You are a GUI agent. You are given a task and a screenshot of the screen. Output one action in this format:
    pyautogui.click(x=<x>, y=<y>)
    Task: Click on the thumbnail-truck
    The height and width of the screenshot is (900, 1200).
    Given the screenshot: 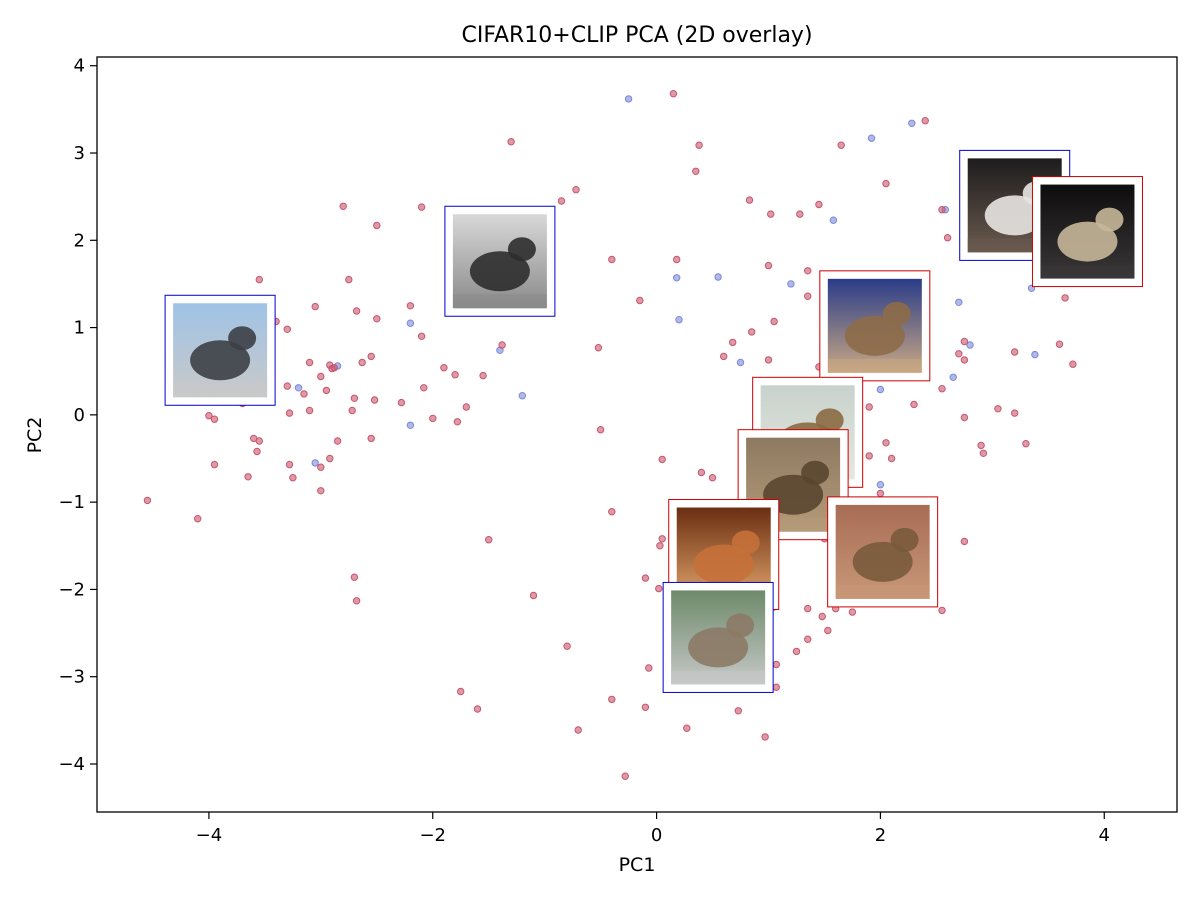 What is the action you would take?
    pyautogui.click(x=220, y=350)
    